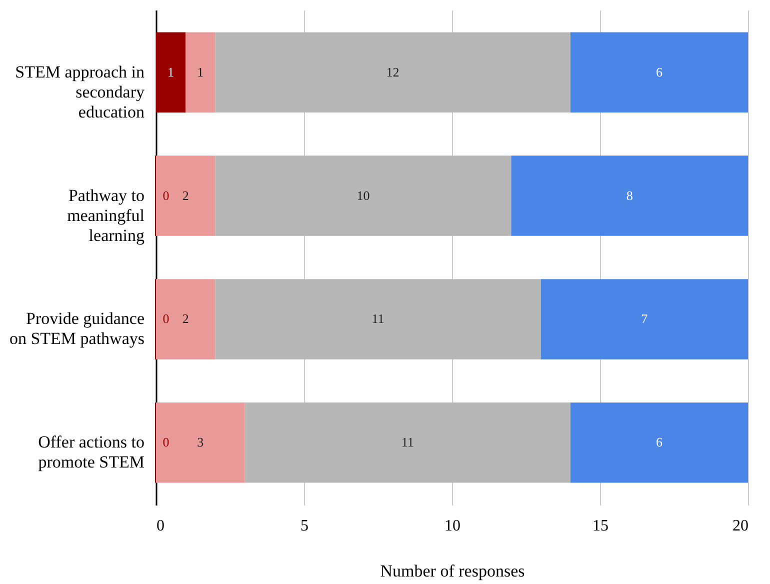 The width and height of the screenshot is (770, 584). Describe the element at coordinates (452, 526) in the screenshot. I see `x-tick-label: 10` at that location.